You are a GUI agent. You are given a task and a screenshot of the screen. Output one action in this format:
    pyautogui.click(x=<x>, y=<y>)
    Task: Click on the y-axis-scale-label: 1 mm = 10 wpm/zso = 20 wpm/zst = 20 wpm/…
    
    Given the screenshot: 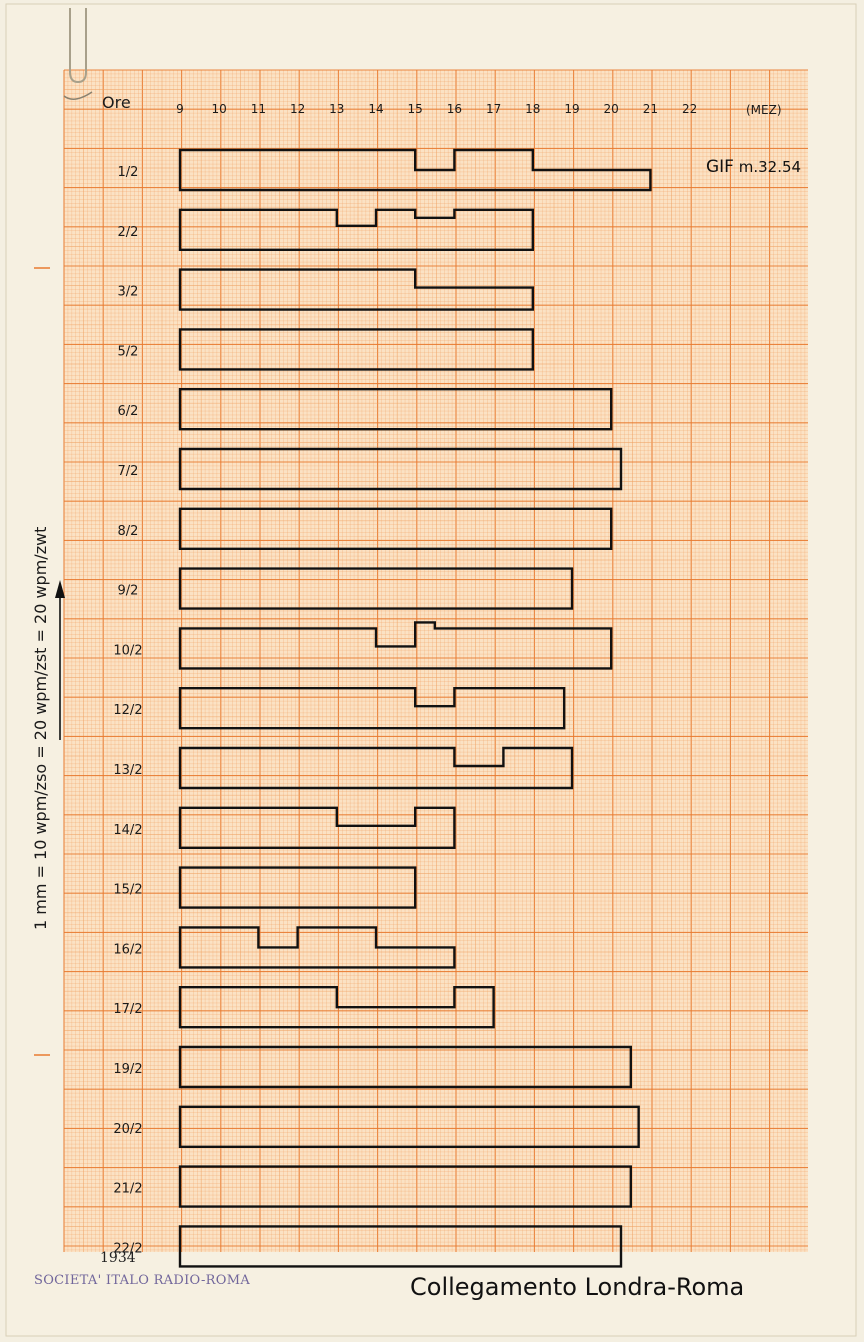 What is the action you would take?
    pyautogui.click(x=40, y=728)
    